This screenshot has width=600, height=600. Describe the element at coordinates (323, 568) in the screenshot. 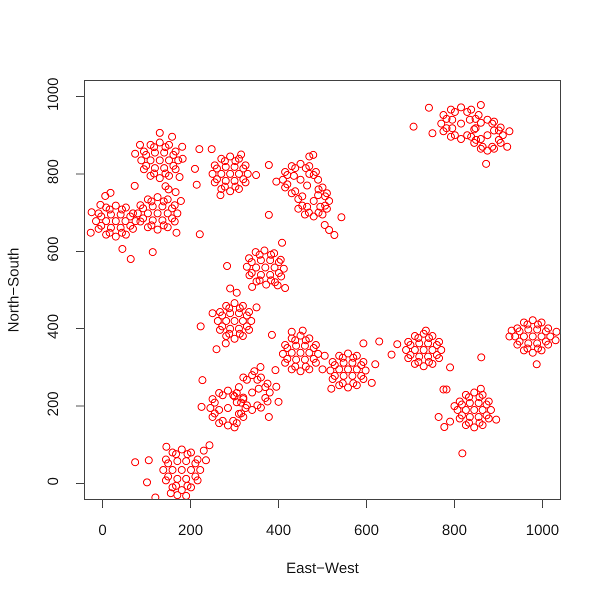

I see `x-axis-title: East−West` at that location.